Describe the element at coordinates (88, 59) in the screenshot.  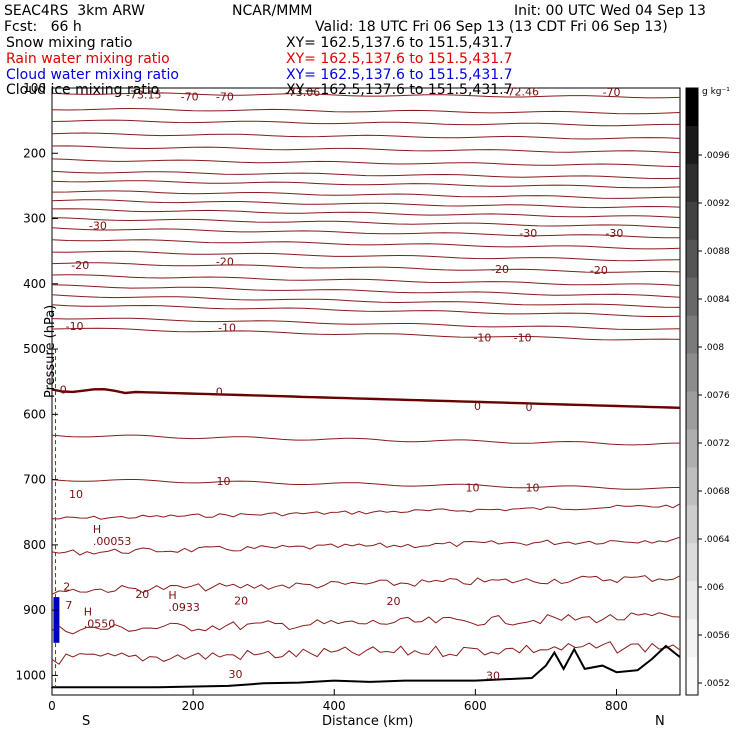
I see `field-name-rain: Rain water mixing ratio` at that location.